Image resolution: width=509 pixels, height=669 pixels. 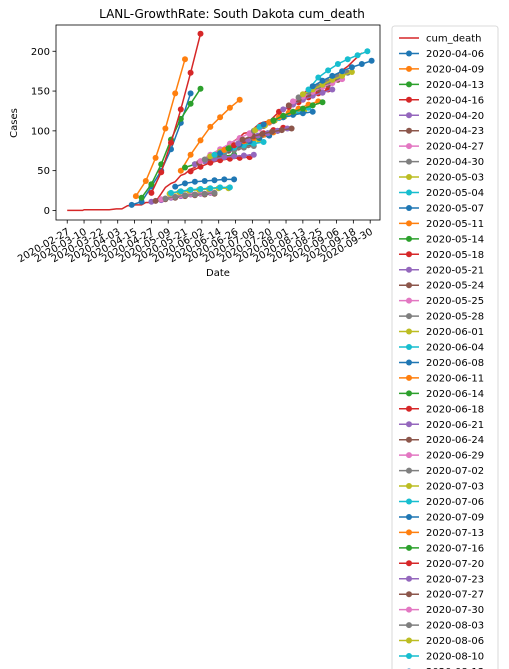 I want to click on y-tick-label: 150, so click(x=40, y=92).